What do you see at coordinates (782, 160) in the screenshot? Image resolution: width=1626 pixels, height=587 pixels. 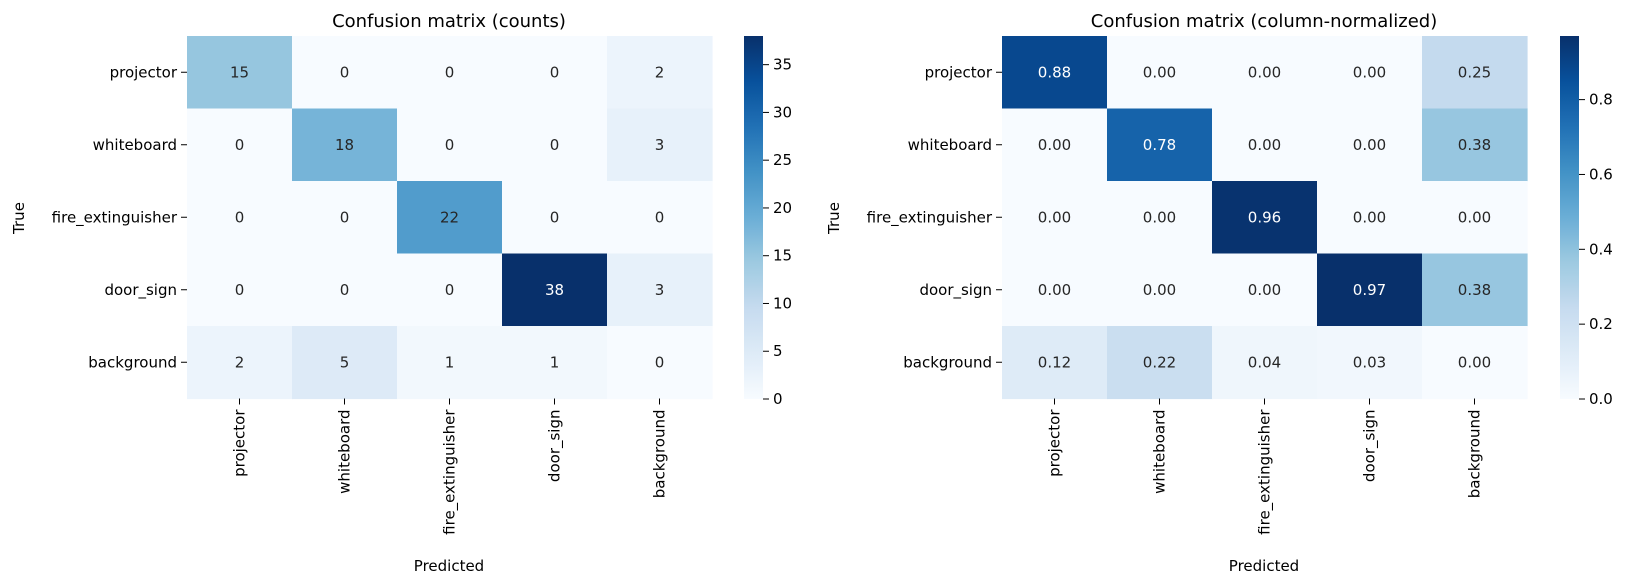 I see `counts-colorbar-tick-label-5: 25` at bounding box center [782, 160].